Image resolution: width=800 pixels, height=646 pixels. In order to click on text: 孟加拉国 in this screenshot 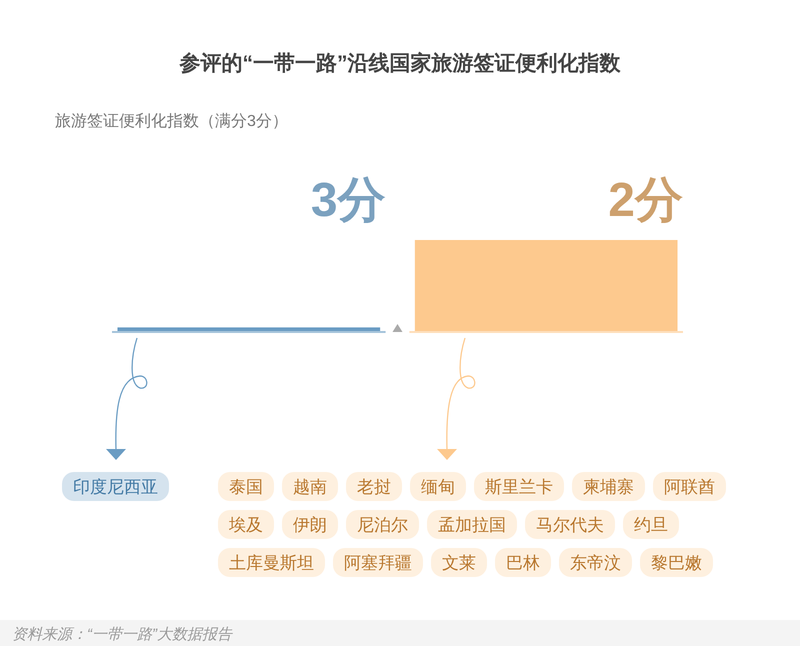, I will do `click(472, 525)`.